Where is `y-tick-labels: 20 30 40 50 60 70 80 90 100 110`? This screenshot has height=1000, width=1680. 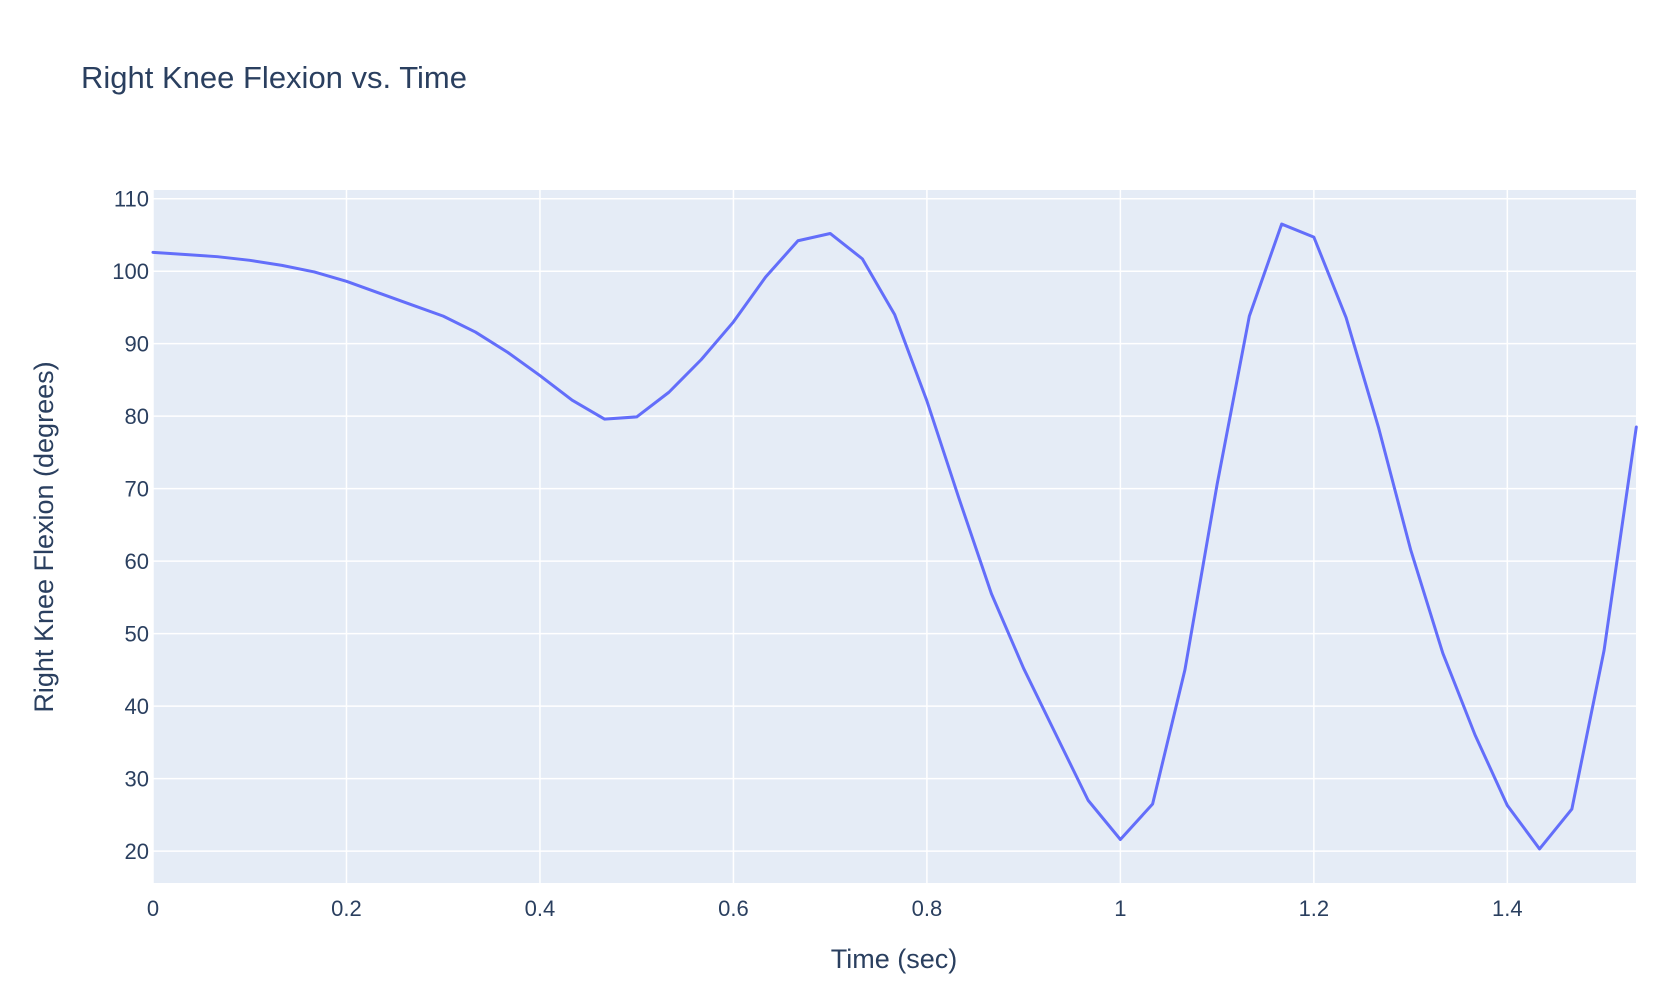 y-tick-labels: 20 30 40 50 60 70 80 90 100 110 is located at coordinates (130, 525).